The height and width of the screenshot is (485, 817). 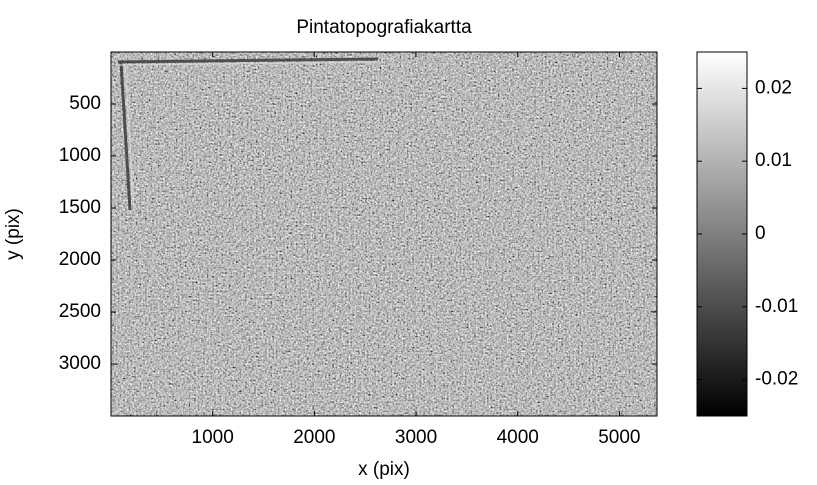 I want to click on x-tick-label: 1000, so click(x=213, y=437).